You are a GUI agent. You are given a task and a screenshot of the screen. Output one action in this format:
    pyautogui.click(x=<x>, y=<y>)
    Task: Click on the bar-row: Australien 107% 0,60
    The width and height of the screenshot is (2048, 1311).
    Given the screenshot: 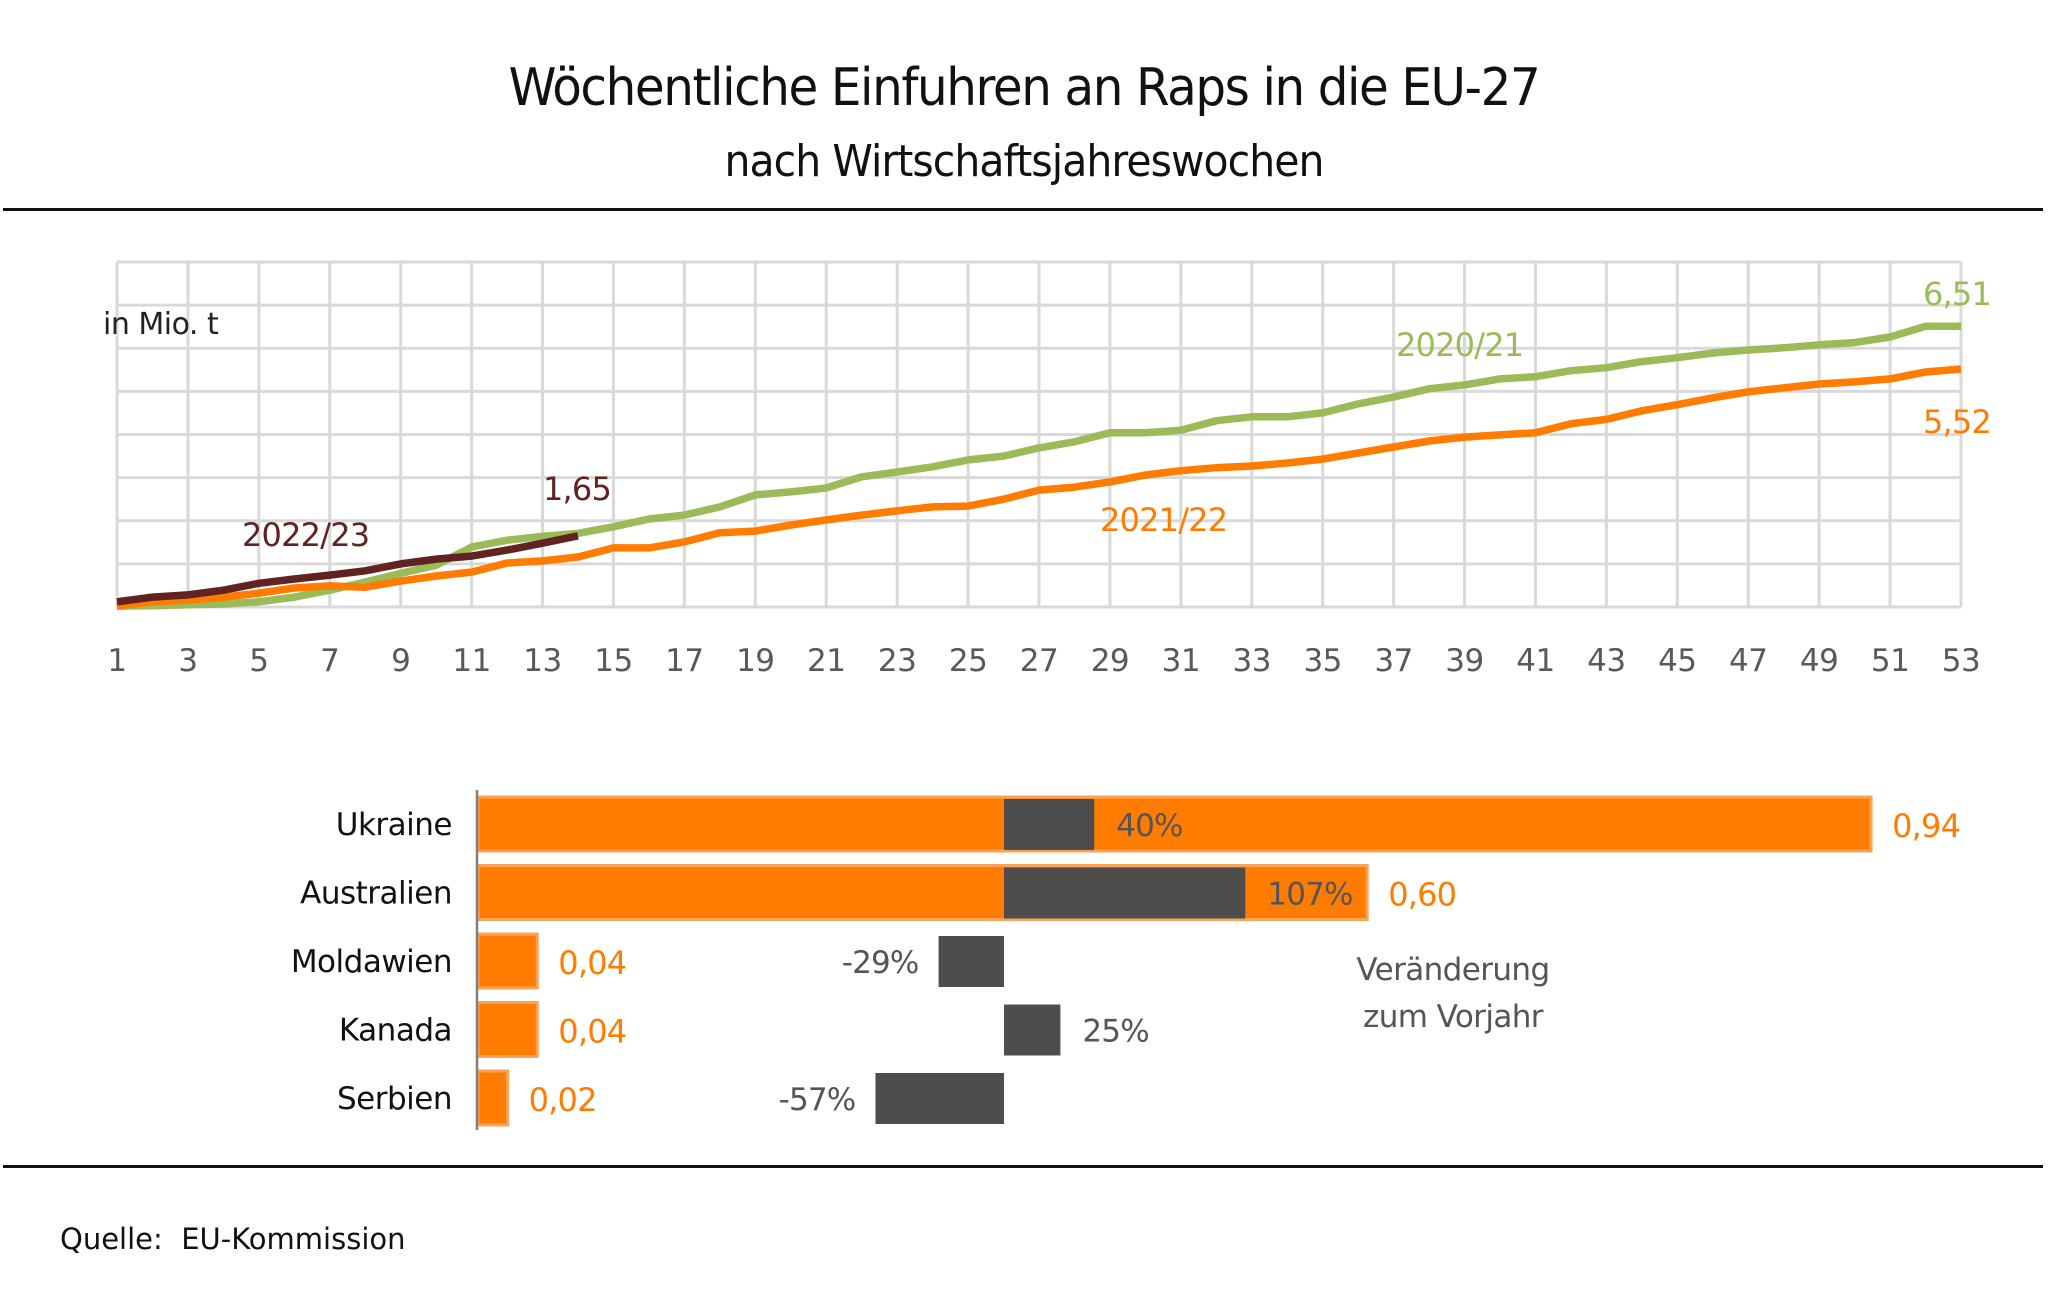 What is the action you would take?
    pyautogui.click(x=878, y=892)
    